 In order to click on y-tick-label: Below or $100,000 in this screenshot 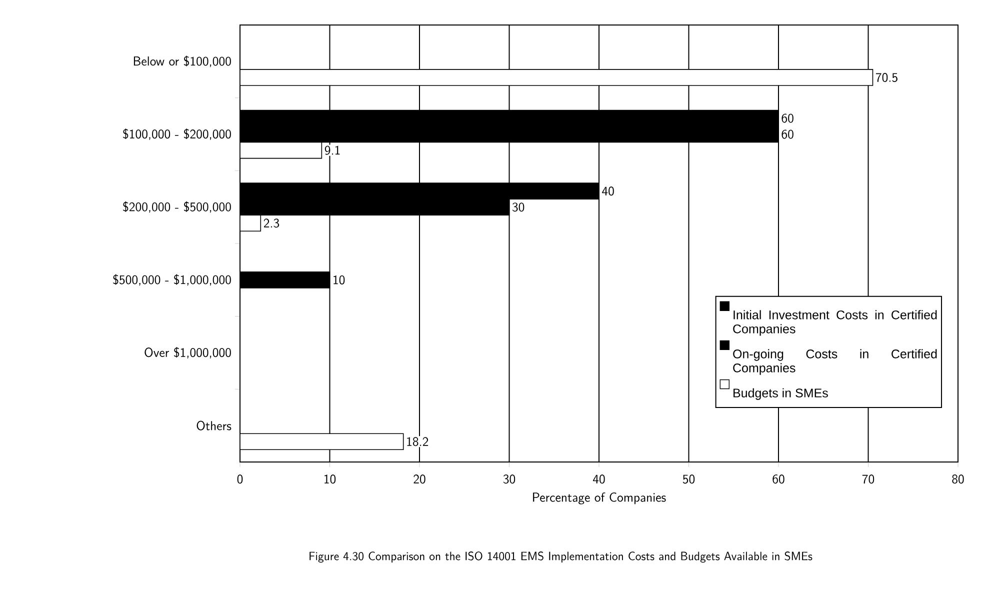, I will do `click(182, 62)`.